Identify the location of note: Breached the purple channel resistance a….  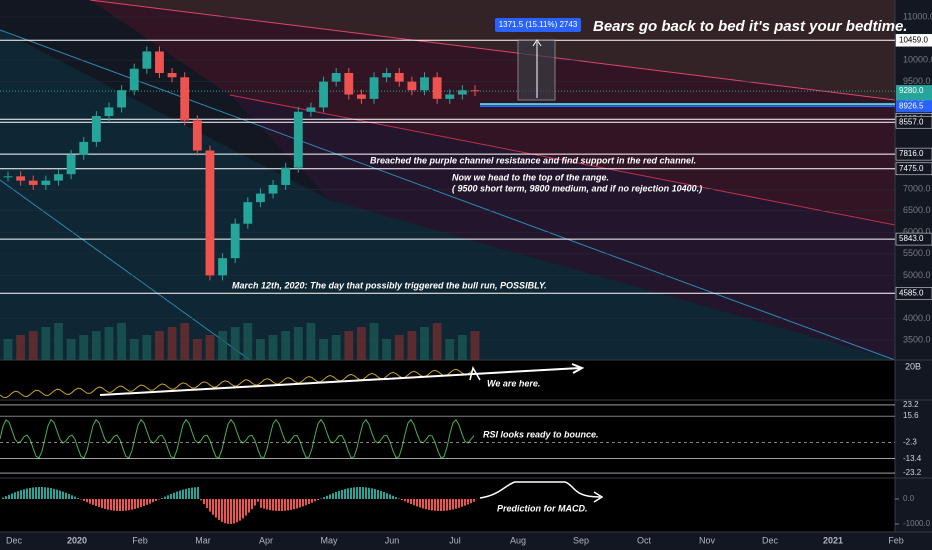
(533, 160).